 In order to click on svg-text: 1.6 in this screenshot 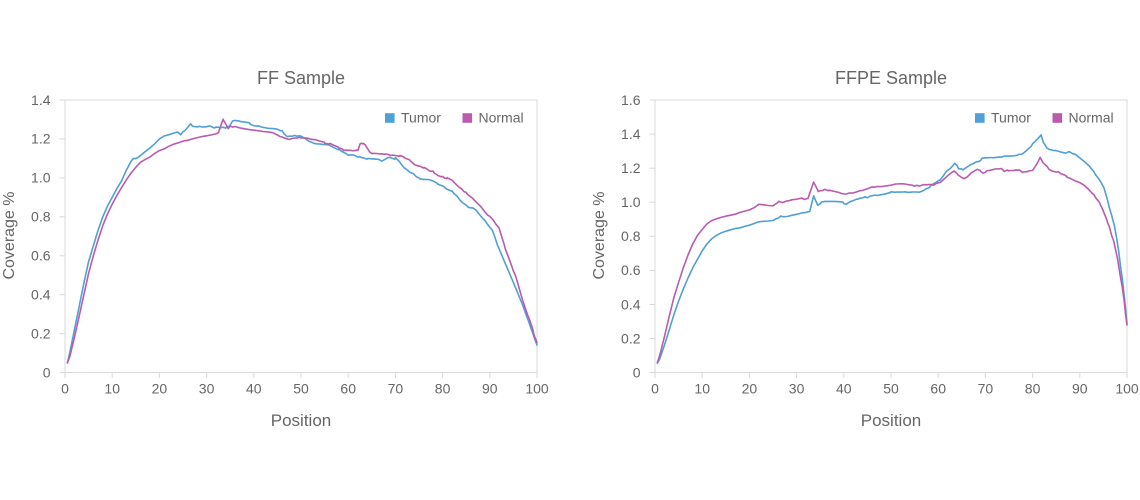, I will do `click(631, 100)`.